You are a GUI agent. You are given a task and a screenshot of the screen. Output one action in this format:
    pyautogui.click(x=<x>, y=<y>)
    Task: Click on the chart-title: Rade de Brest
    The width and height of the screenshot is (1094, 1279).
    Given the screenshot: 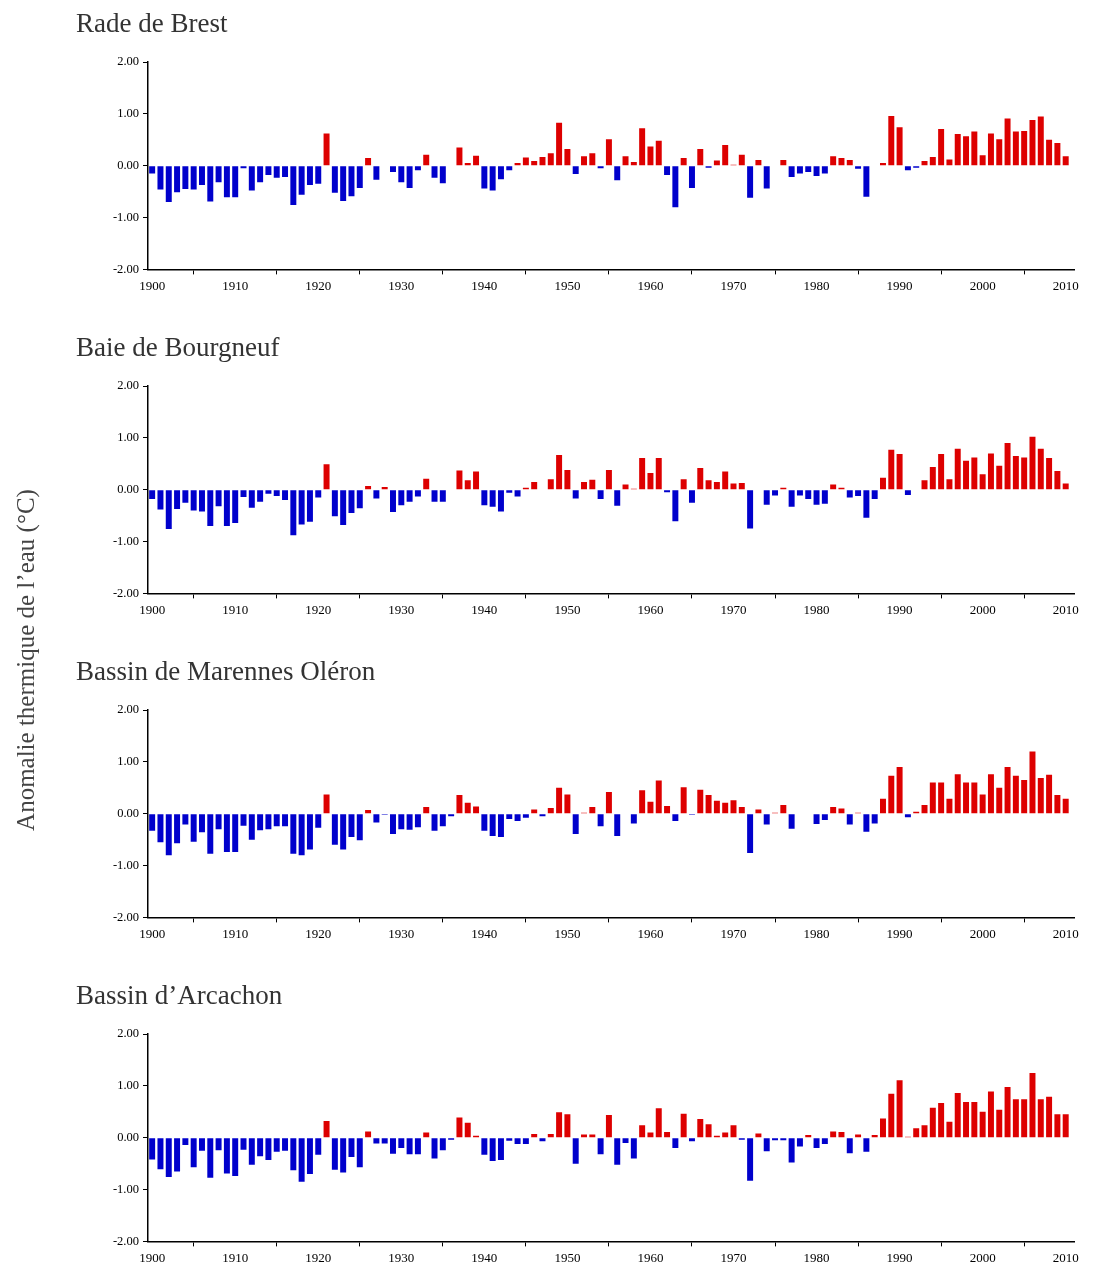 What is the action you would take?
    pyautogui.click(x=152, y=23)
    